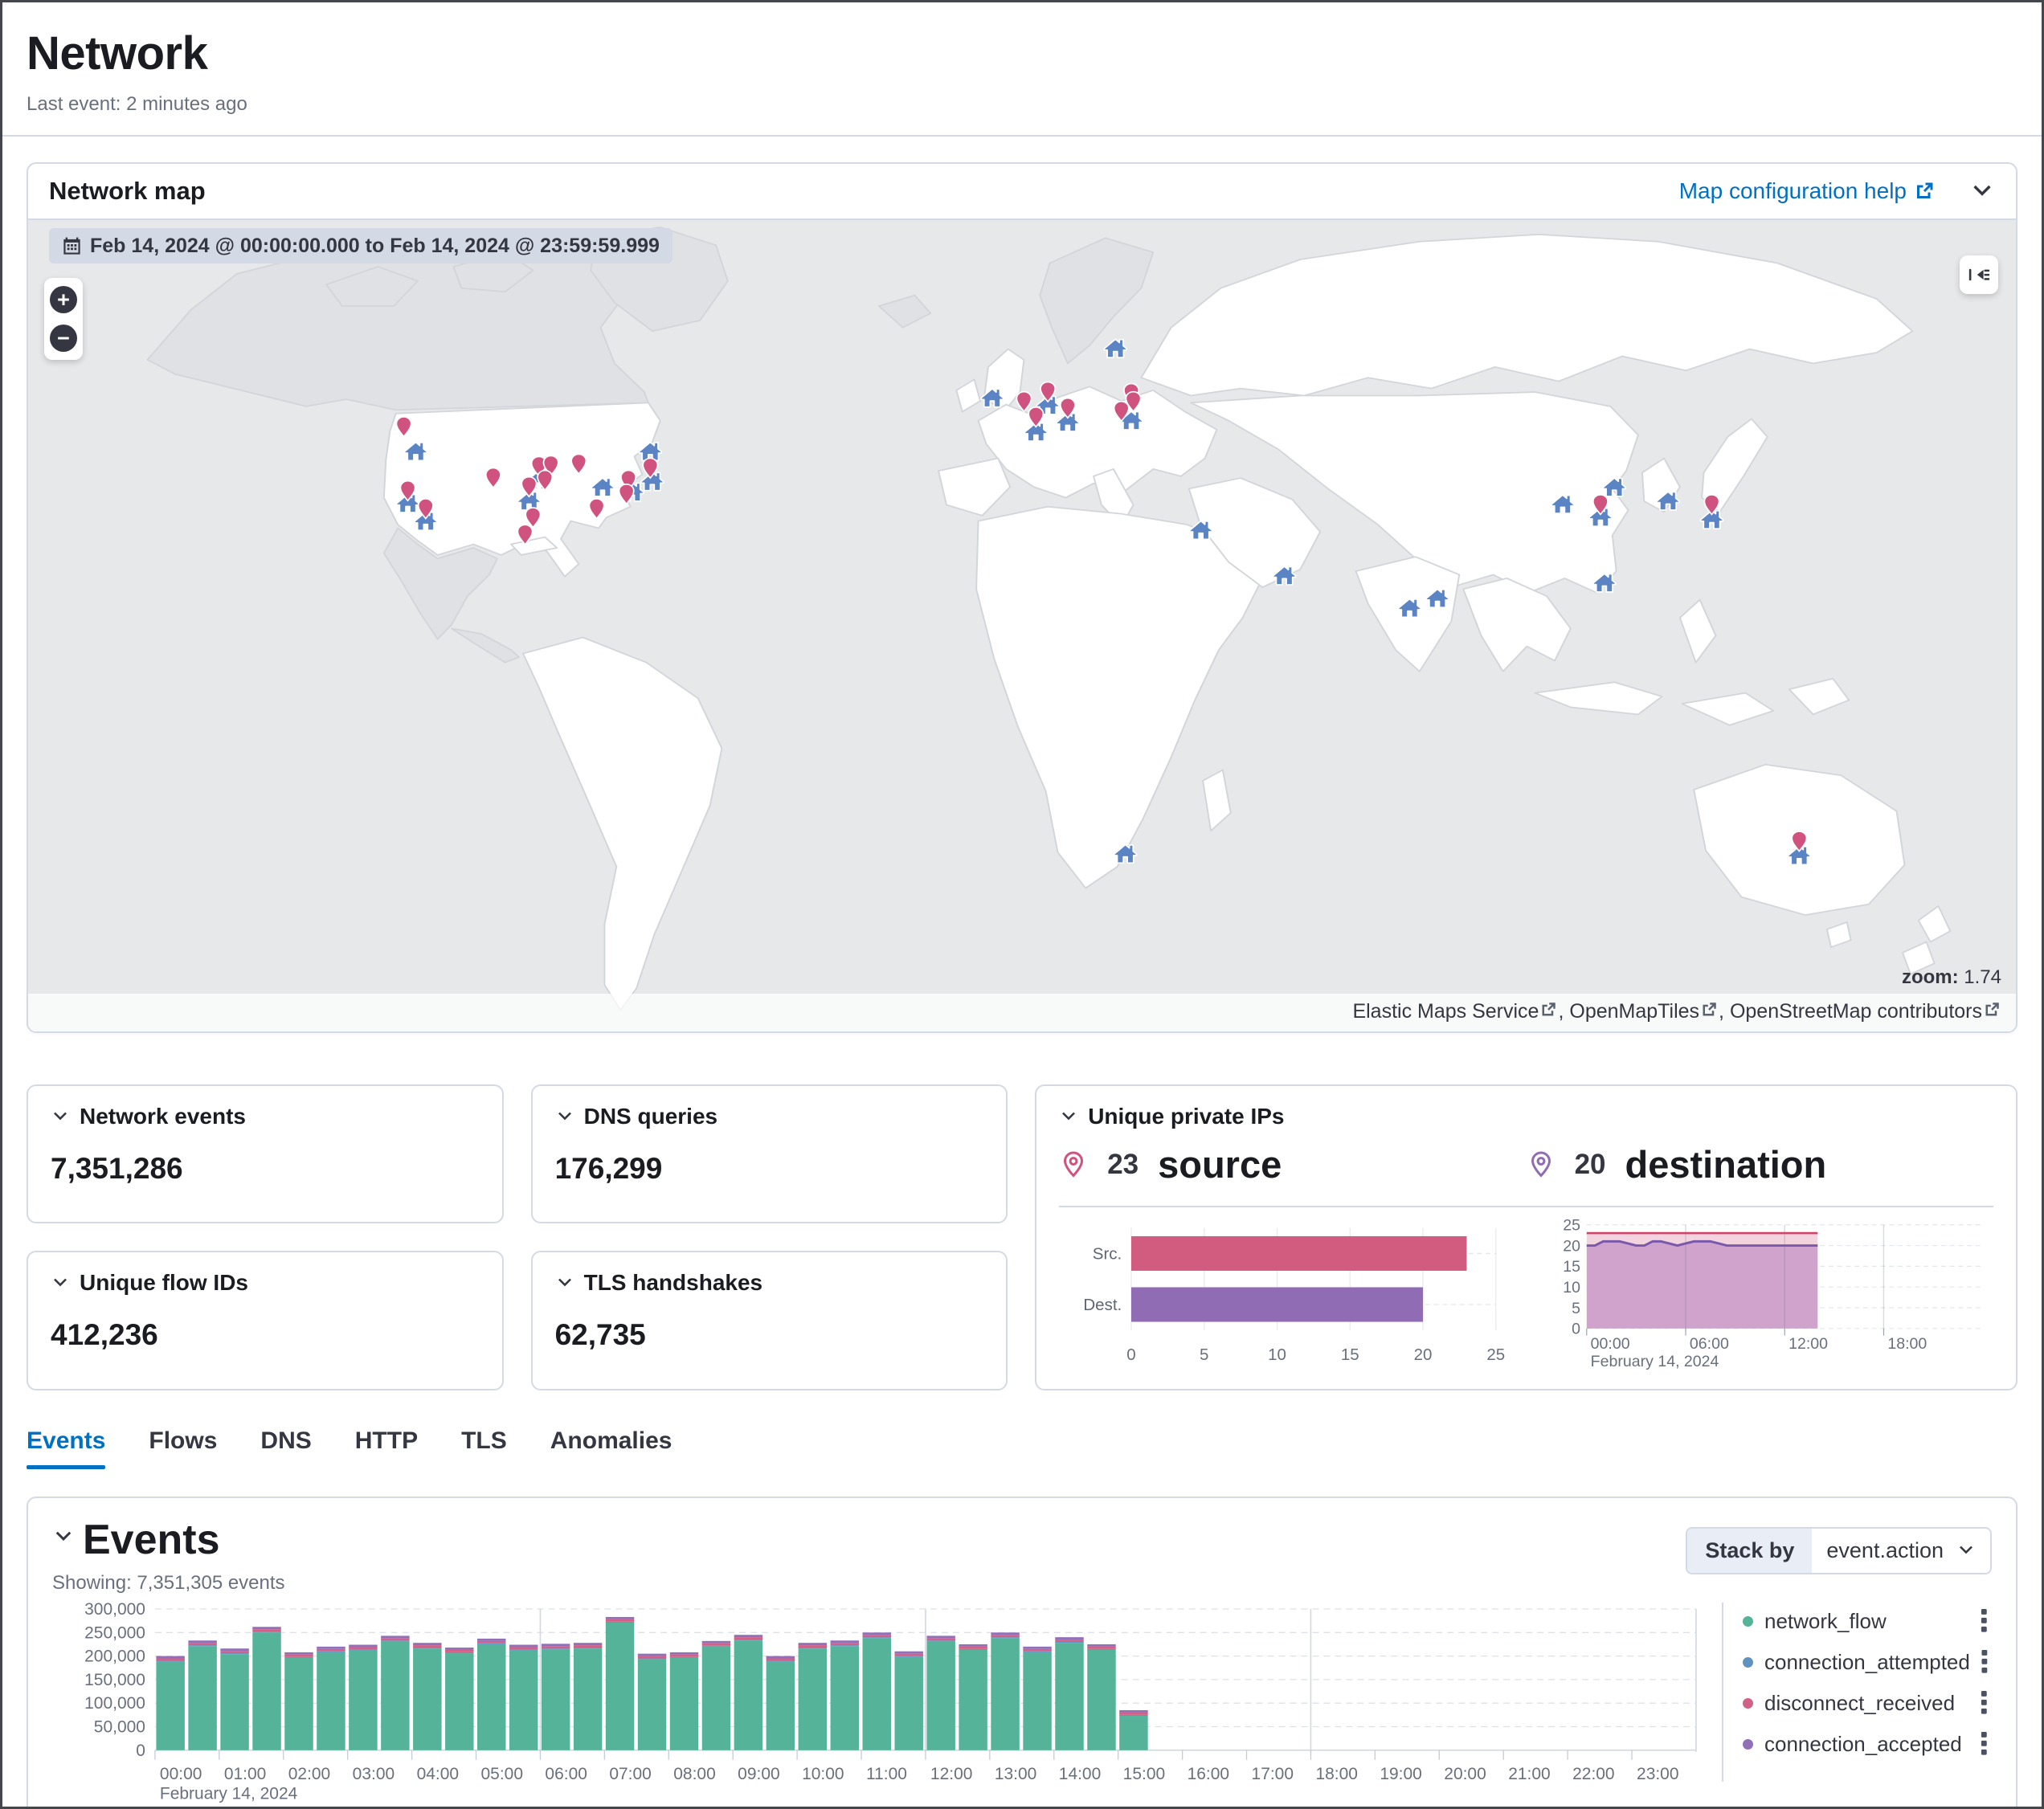 The image size is (2044, 1809). What do you see at coordinates (1901, 1551) in the screenshot?
I see `stack-by-select: event.action` at bounding box center [1901, 1551].